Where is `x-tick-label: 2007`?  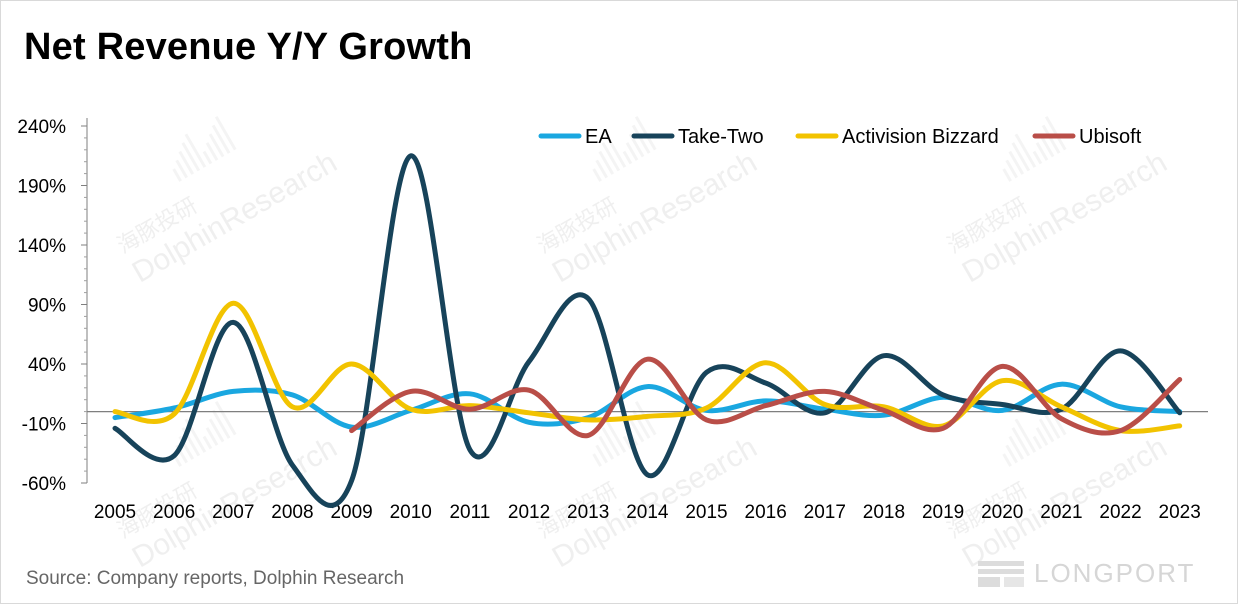 x-tick-label: 2007 is located at coordinates (233, 512).